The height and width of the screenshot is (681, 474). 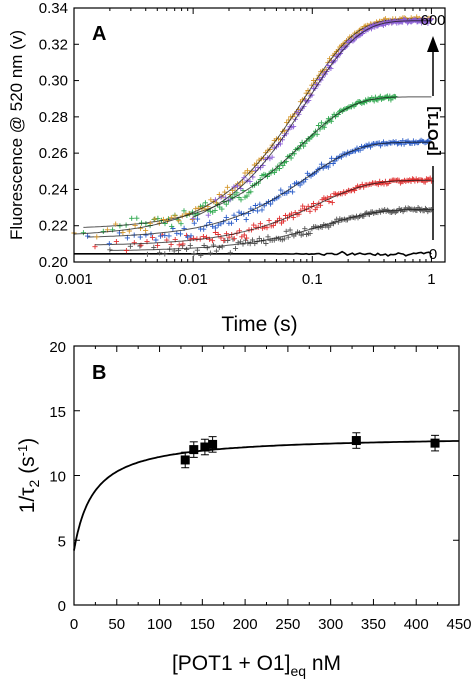 What do you see at coordinates (433, 254) in the screenshot?
I see `arrow-low-label: 0` at bounding box center [433, 254].